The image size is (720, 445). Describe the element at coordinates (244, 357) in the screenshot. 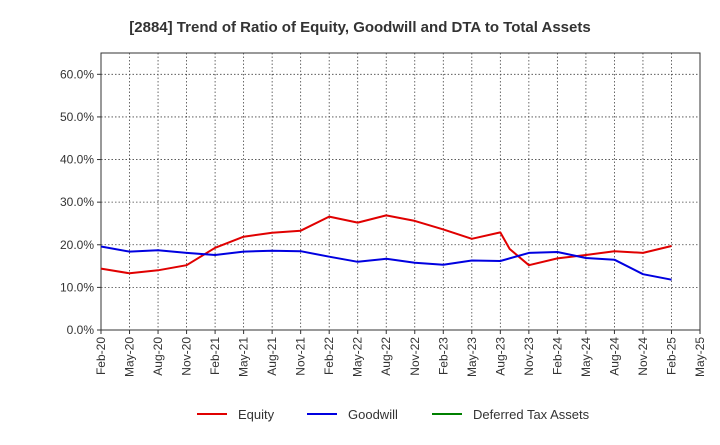

I see `x-tick-label: May-21` at that location.